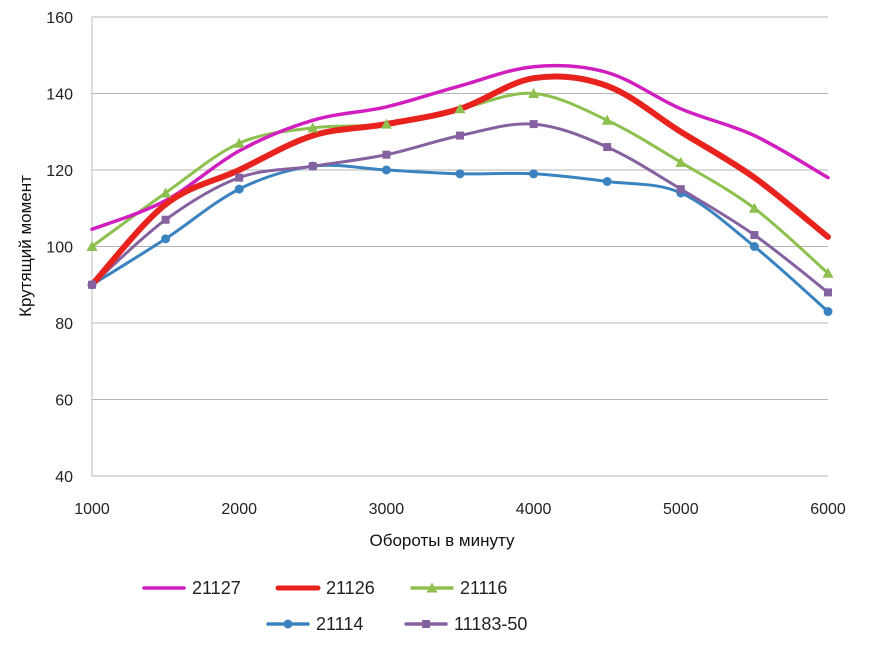 The image size is (873, 659). Describe the element at coordinates (460, 509) in the screenshot. I see `x-tick-labels: 1000 2000 3000 4000 5000 6000` at that location.